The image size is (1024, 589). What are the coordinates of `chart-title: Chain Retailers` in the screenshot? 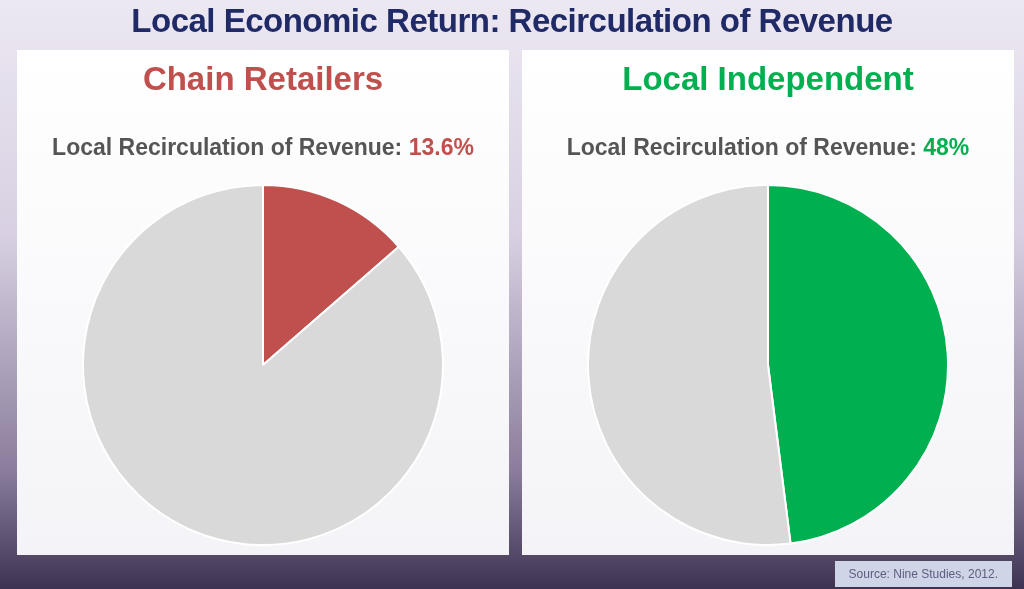 It's located at (263, 79).